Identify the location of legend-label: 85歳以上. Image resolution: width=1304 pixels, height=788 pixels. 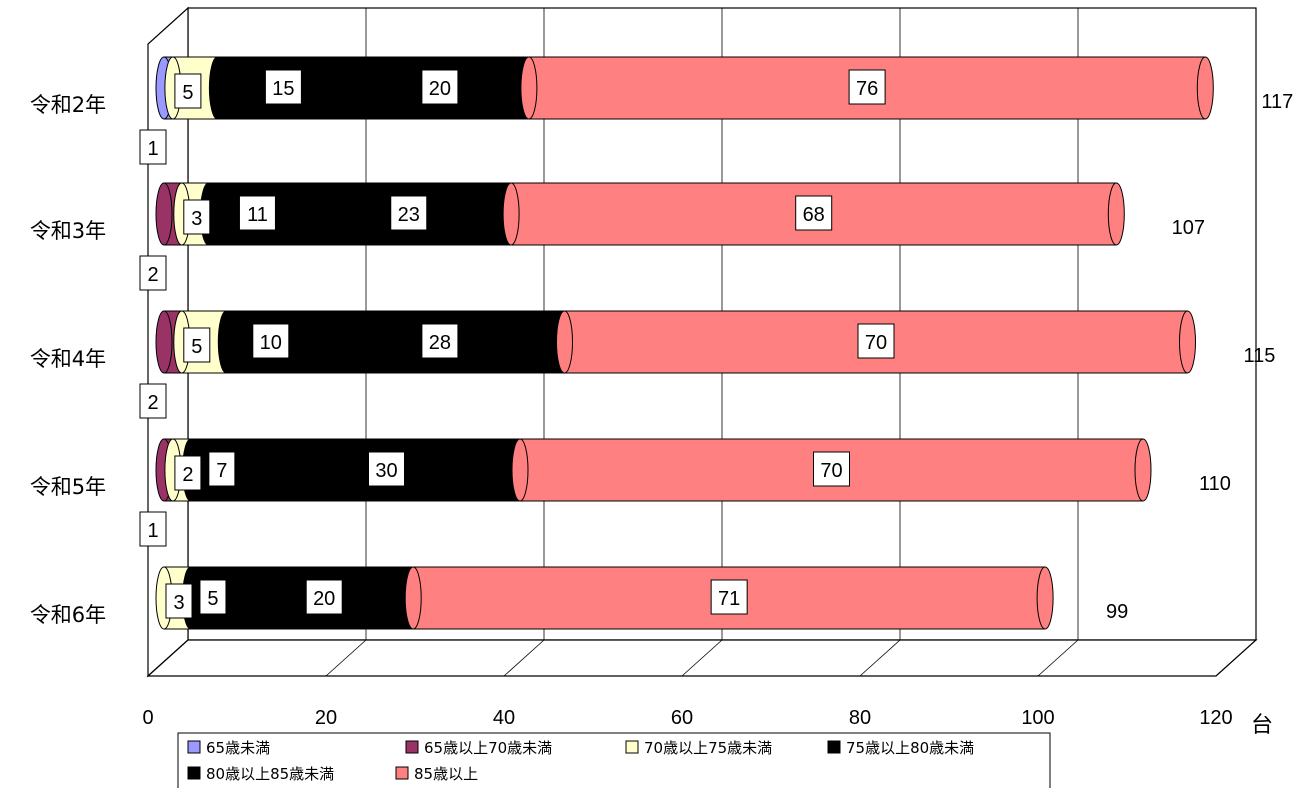
(446, 774).